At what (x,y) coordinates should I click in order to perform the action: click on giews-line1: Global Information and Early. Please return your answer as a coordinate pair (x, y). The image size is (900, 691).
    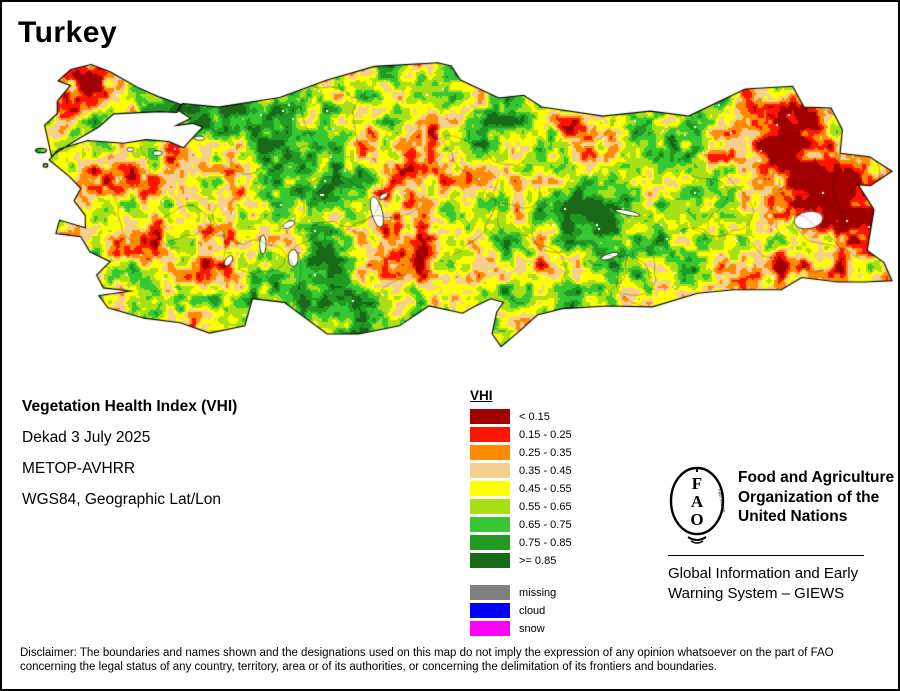
    Looking at the image, I should click on (763, 573).